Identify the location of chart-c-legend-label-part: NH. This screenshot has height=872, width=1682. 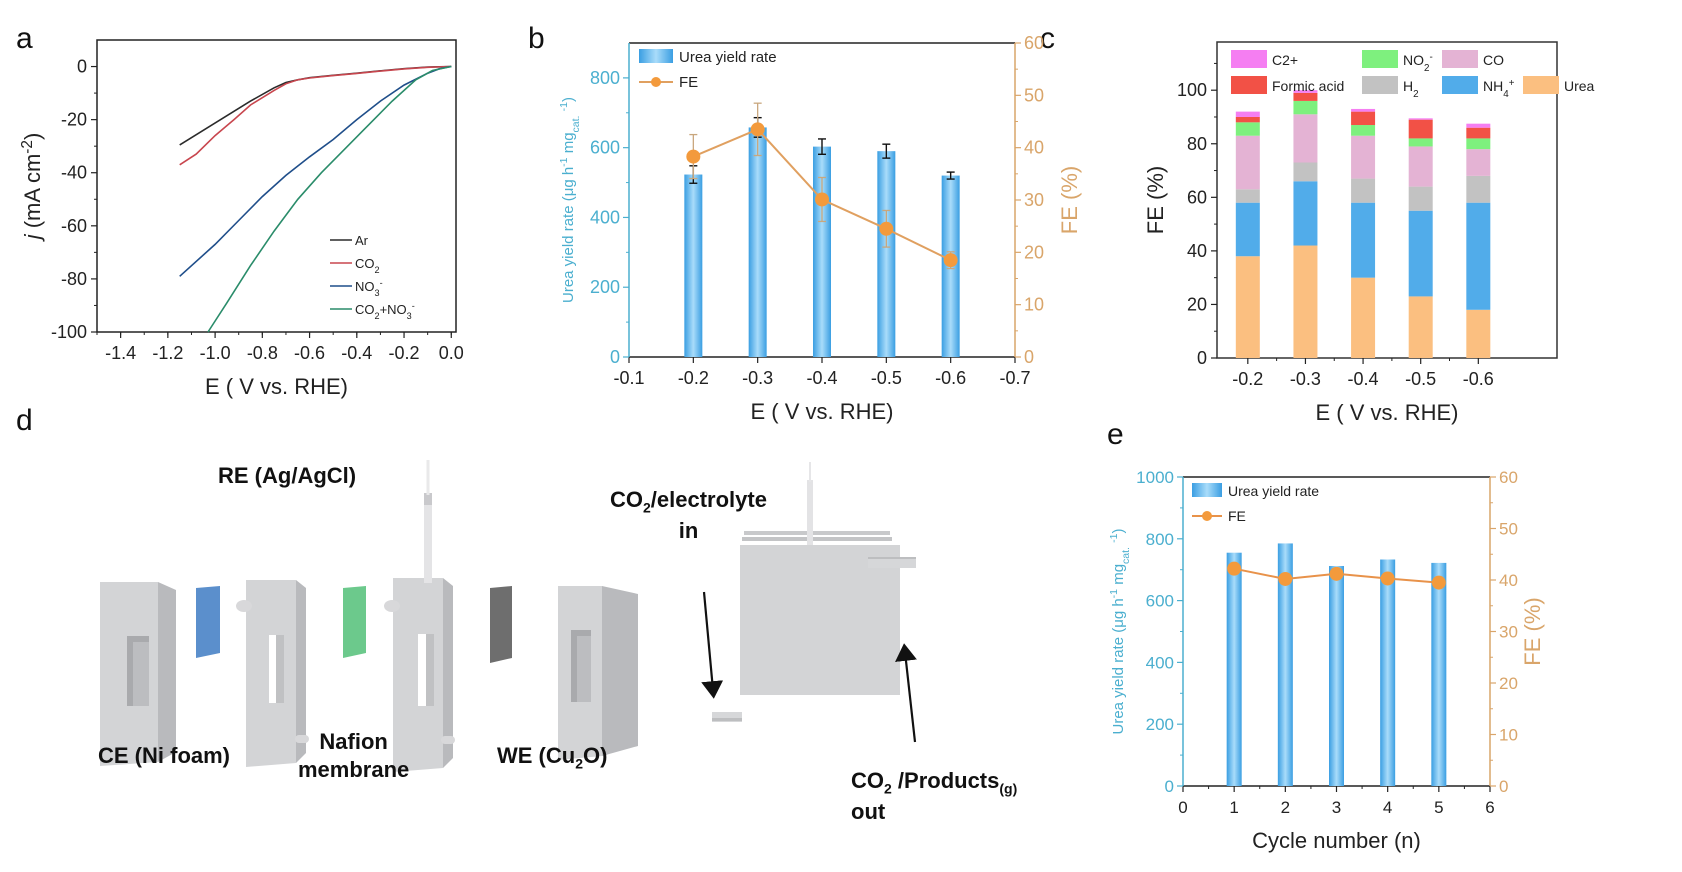
(1493, 86).